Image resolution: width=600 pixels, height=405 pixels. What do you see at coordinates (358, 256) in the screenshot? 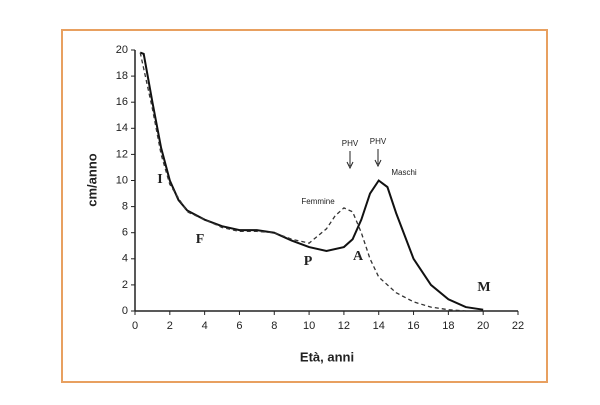
I see `annotation: A` at bounding box center [358, 256].